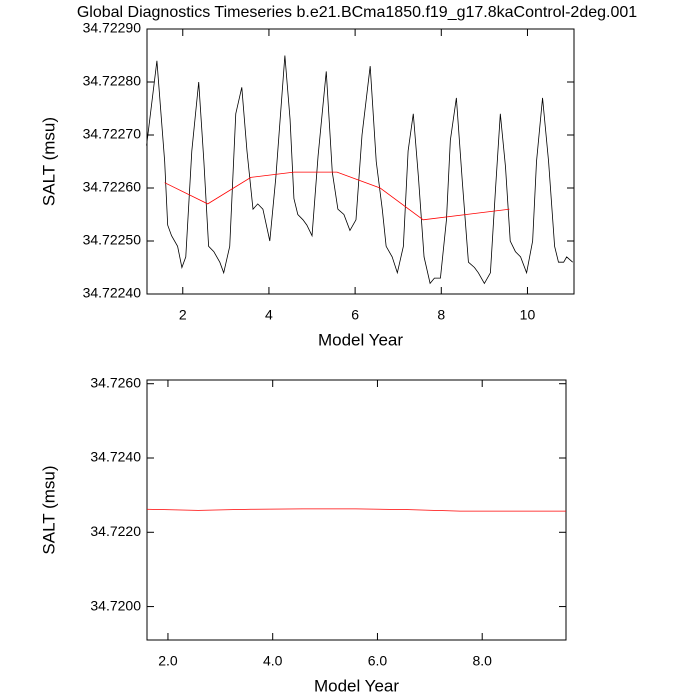 The height and width of the screenshot is (700, 700). What do you see at coordinates (482, 661) in the screenshot?
I see `x-tick-label: 8.0` at bounding box center [482, 661].